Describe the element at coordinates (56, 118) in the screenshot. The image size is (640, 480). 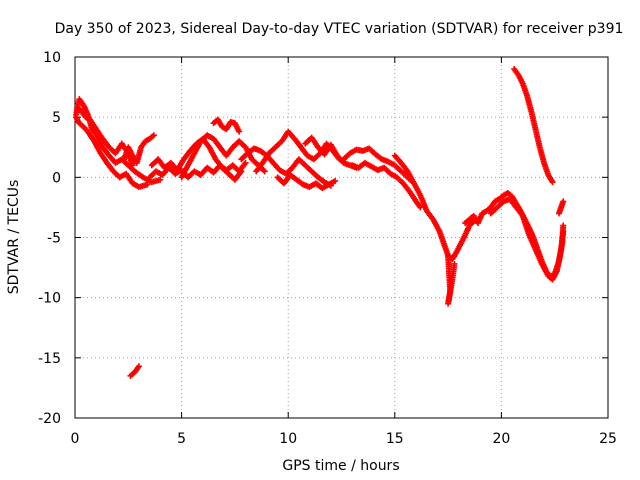
I see `y-tick-label: 5` at that location.